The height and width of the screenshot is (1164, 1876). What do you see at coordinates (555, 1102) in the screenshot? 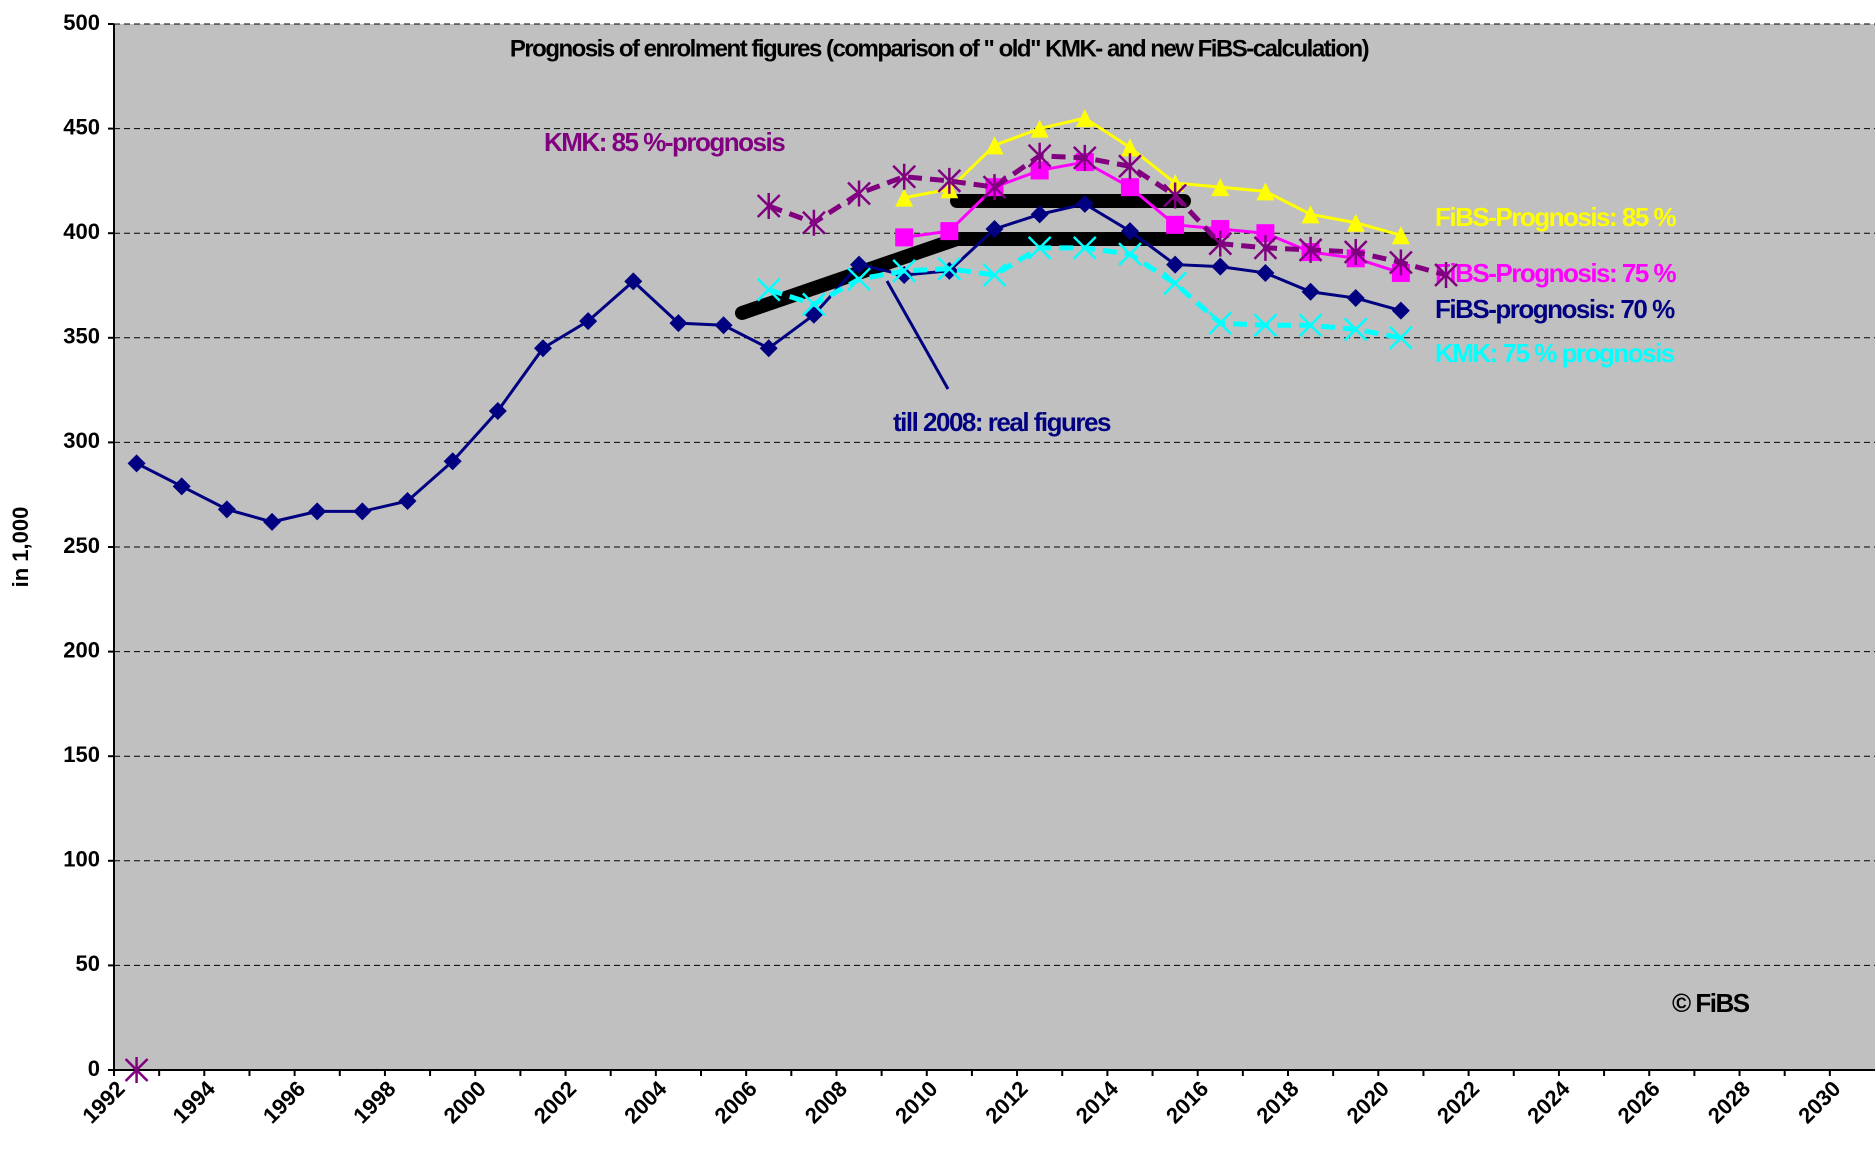
I see `x-tick-label: 2002` at bounding box center [555, 1102].